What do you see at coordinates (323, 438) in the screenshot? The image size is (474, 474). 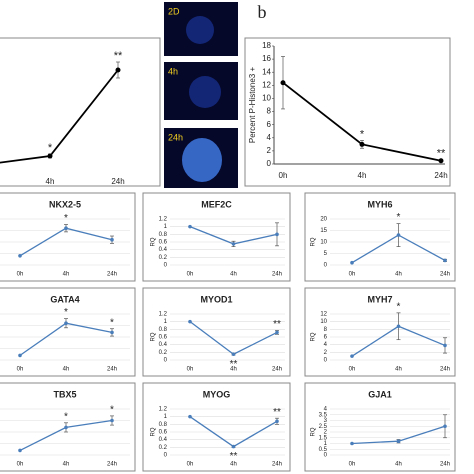 I see `y-tick-label: 1.5` at bounding box center [323, 438].